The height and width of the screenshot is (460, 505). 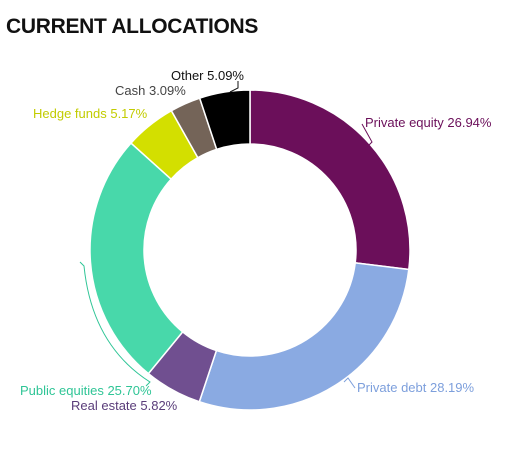 I want to click on chart-title: CURRENT ALLOCATIONS, so click(x=132, y=26).